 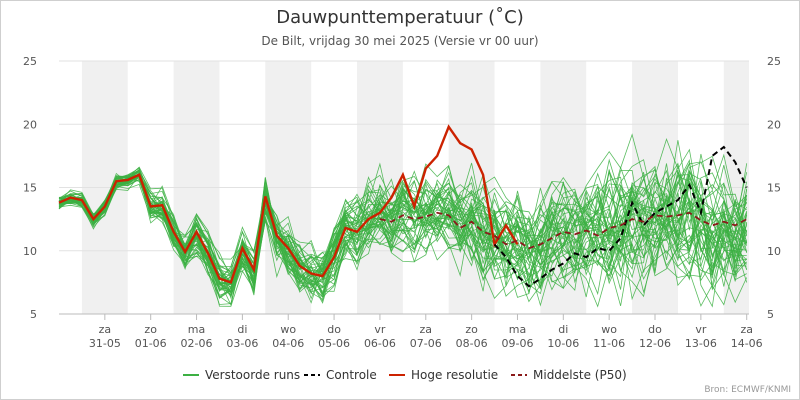 I want to click on y-tick-label-right: 10, so click(x=774, y=251).